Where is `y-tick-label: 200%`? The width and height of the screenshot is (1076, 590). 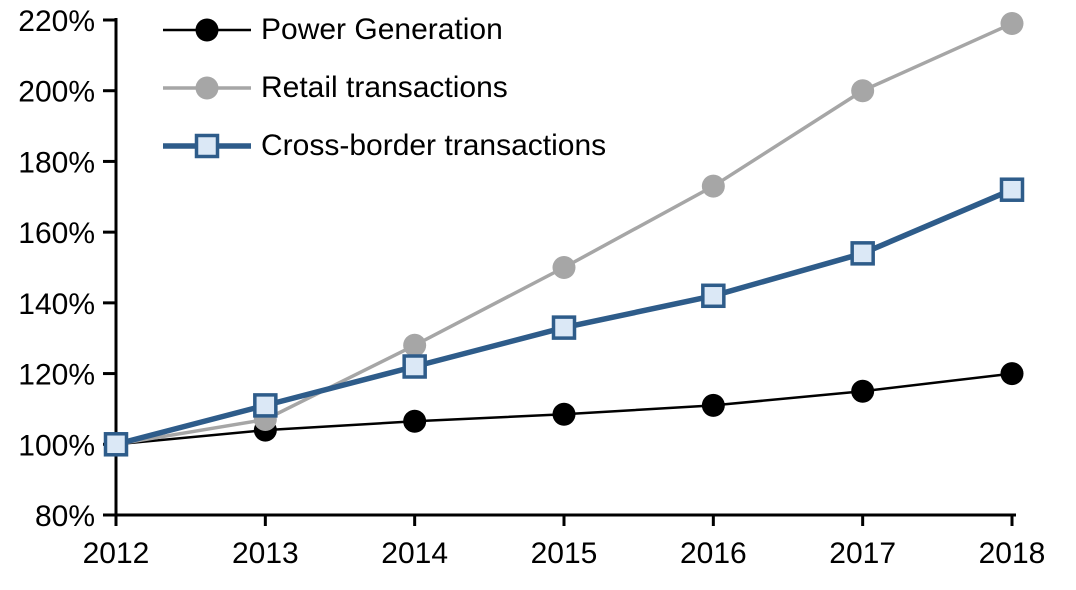
y-tick-label: 200% is located at coordinates (56, 92).